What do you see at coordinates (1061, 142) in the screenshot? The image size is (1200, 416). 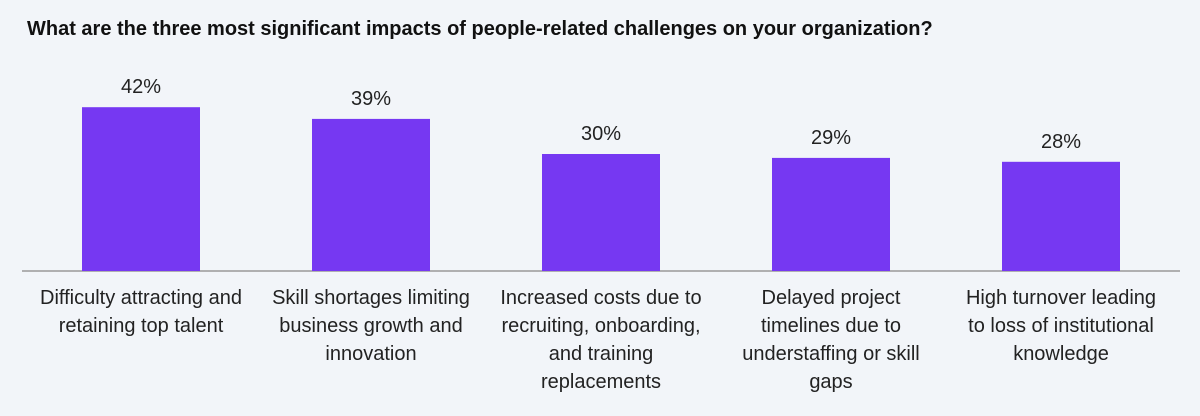 I see `value-label: 28%` at bounding box center [1061, 142].